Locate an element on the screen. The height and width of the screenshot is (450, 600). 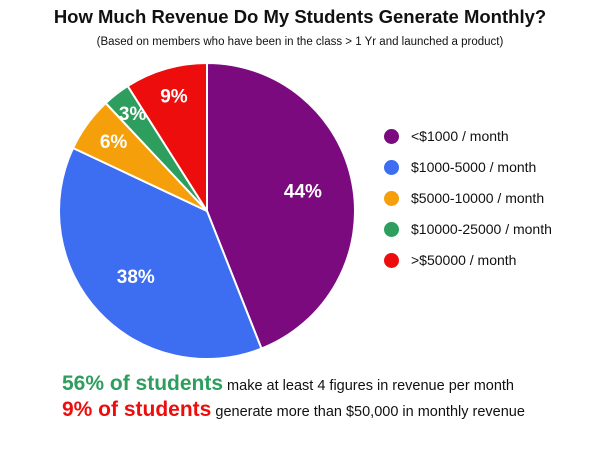
legend-label: $1000-5000 / month is located at coordinates (474, 167).